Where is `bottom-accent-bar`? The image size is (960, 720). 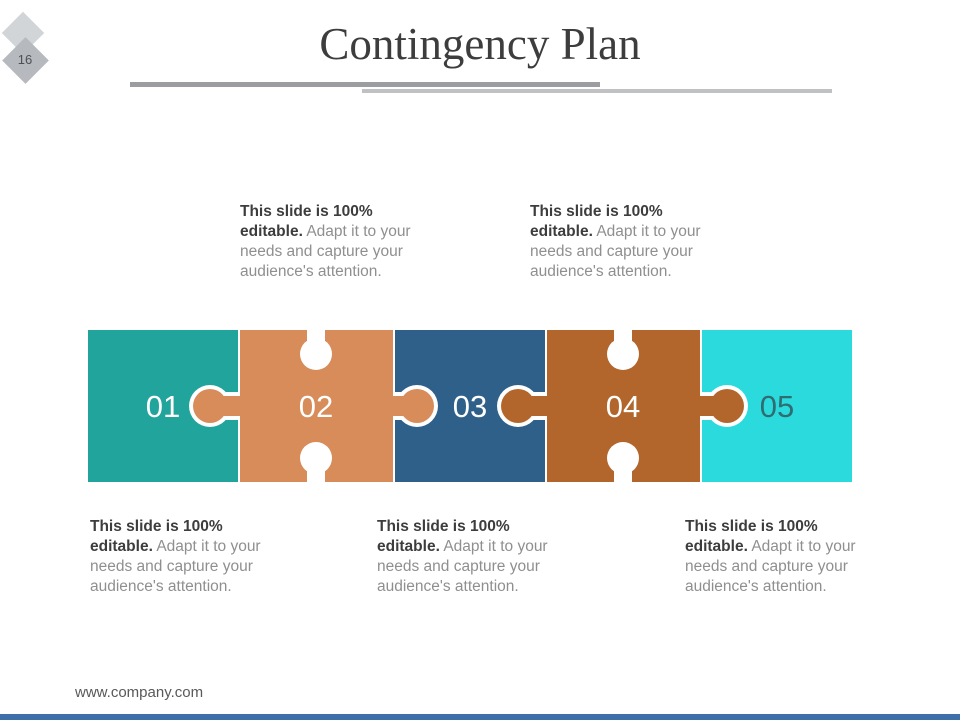
bottom-accent-bar is located at coordinates (480, 717).